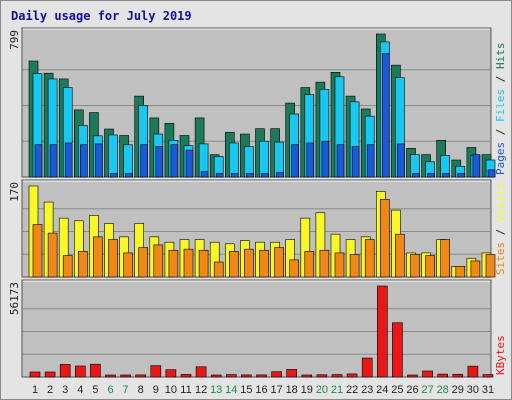 This screenshot has height=400, width=512. I want to click on day-label-2: 2, so click(50, 390).